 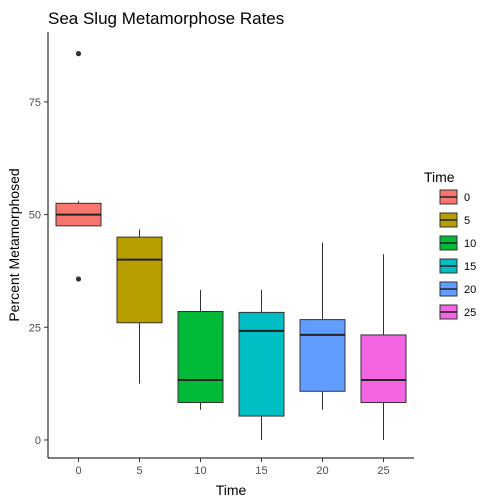 What do you see at coordinates (470, 313) in the screenshot?
I see `legend-label: 25` at bounding box center [470, 313].